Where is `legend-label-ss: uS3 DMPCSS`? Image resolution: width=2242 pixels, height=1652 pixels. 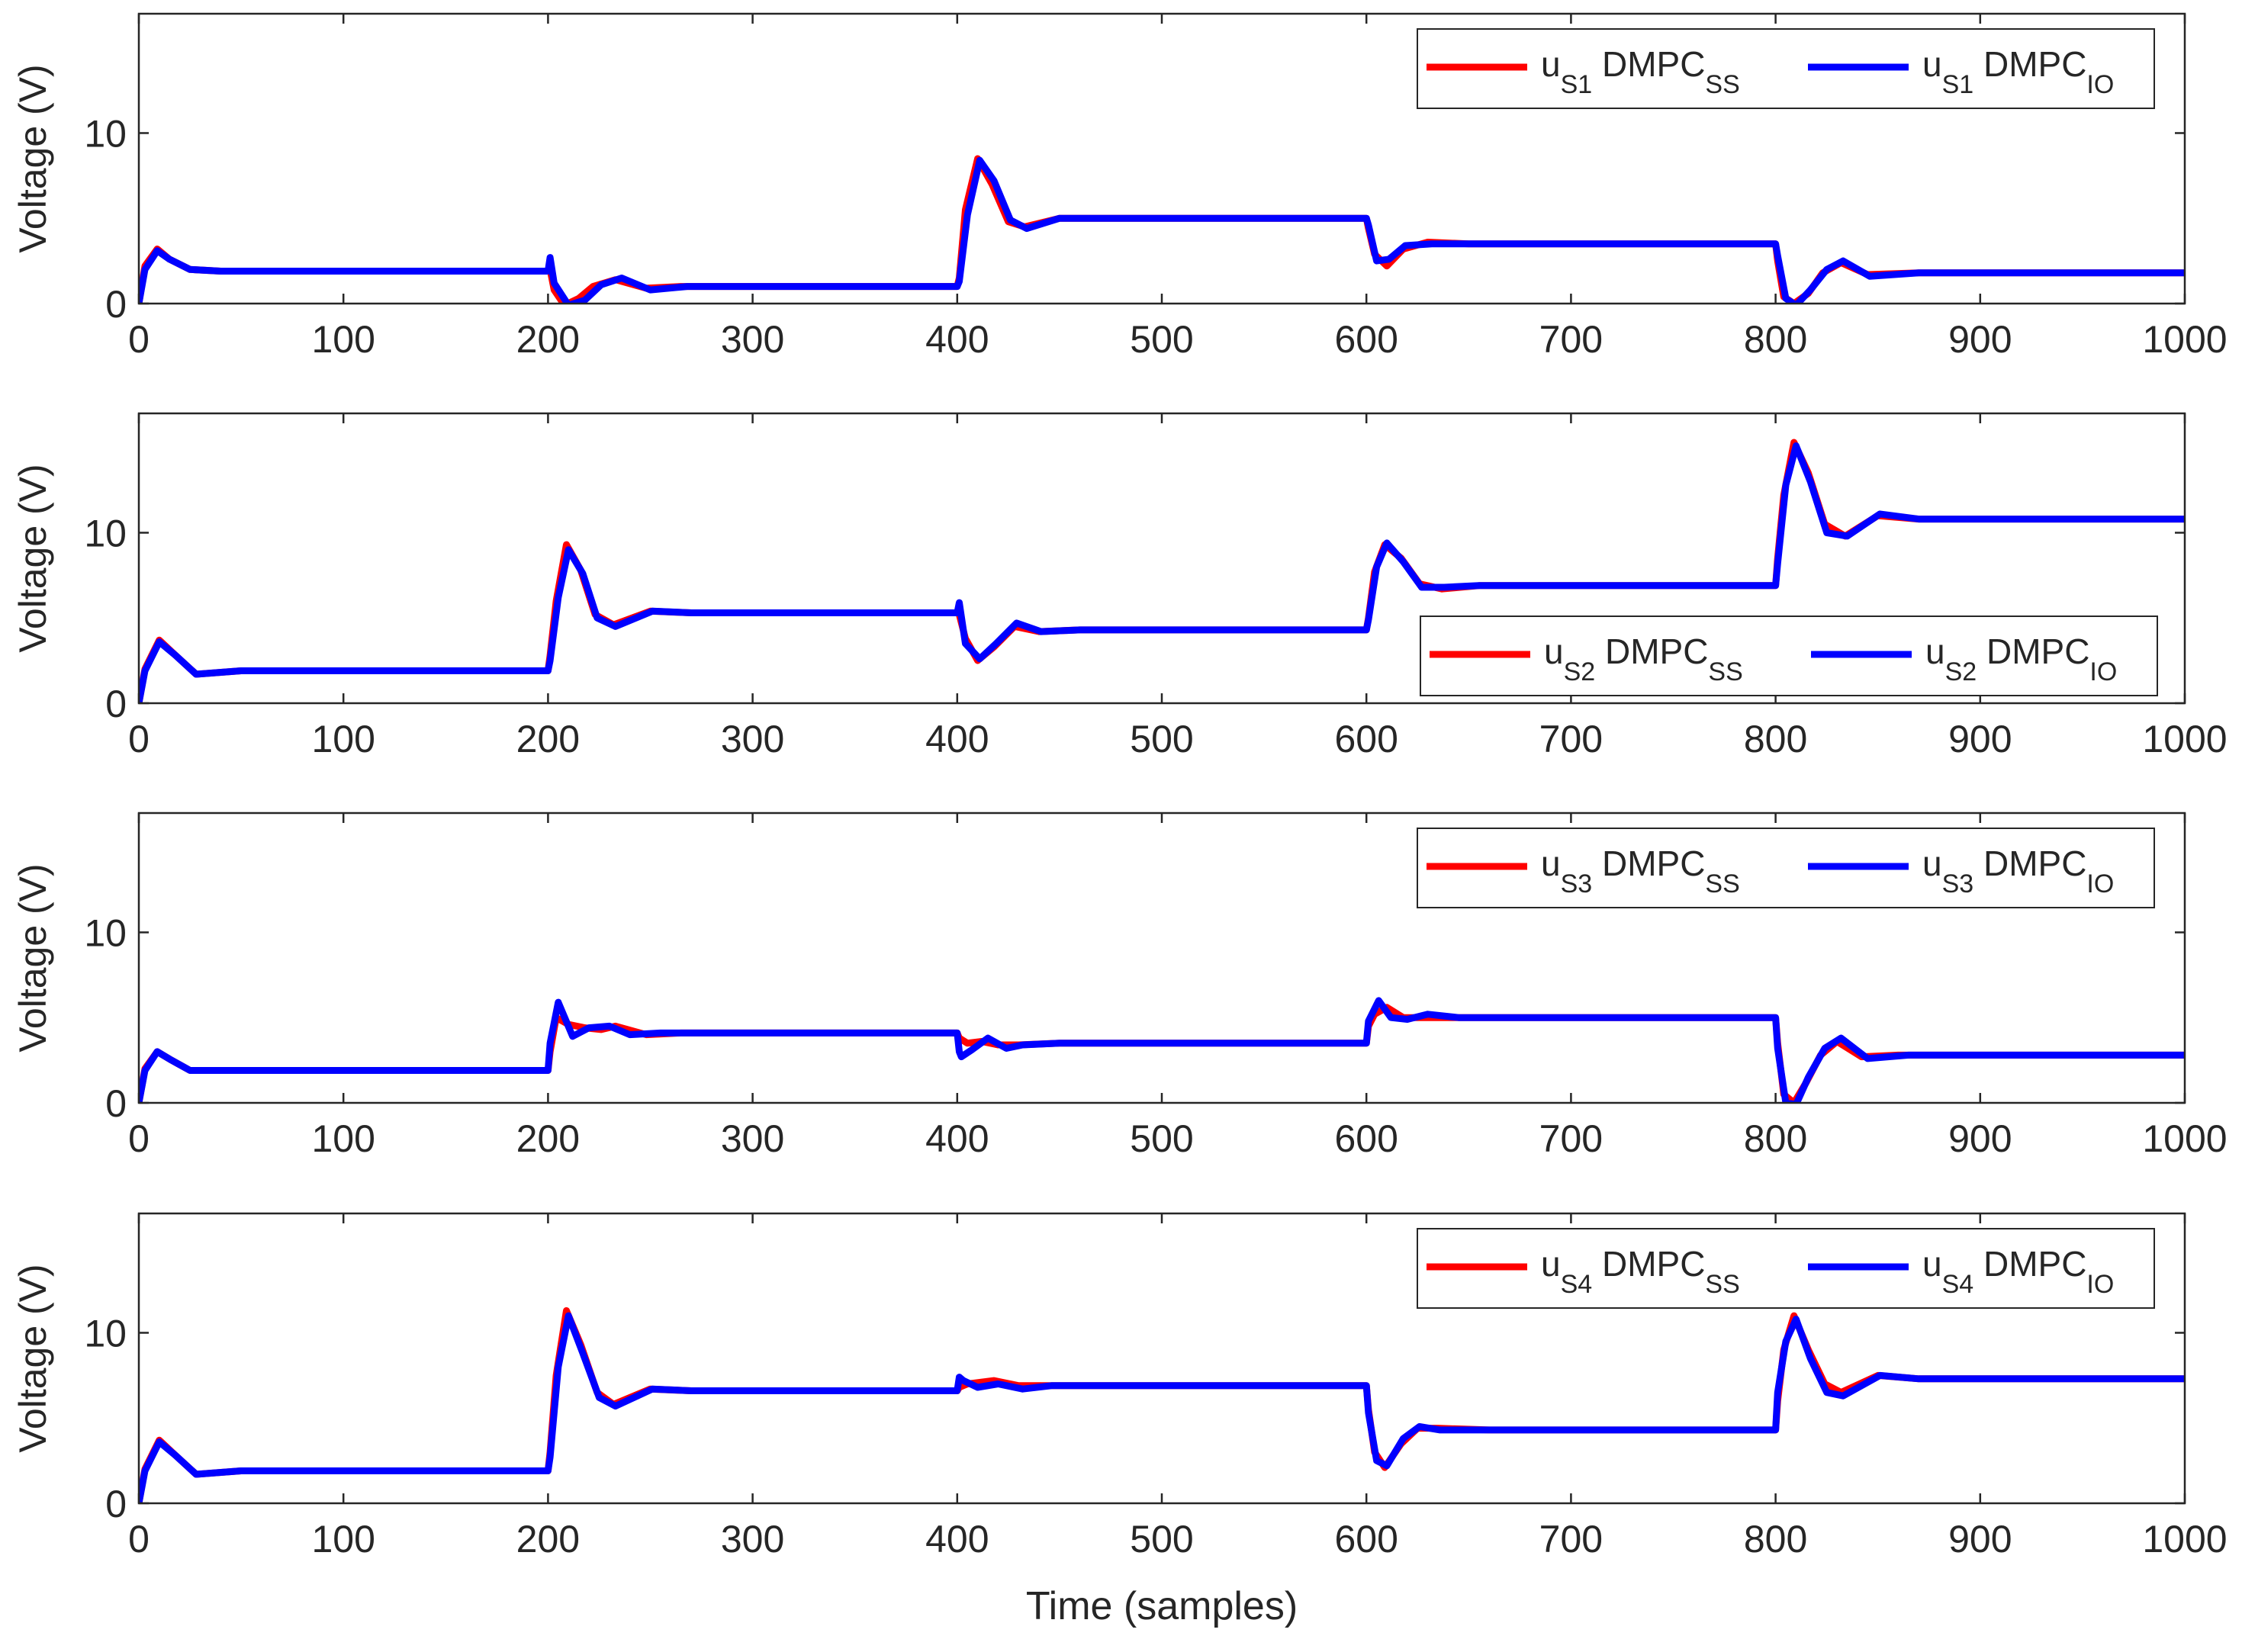
legend-label-ss: uS3 DMPCSS is located at coordinates (1640, 871).